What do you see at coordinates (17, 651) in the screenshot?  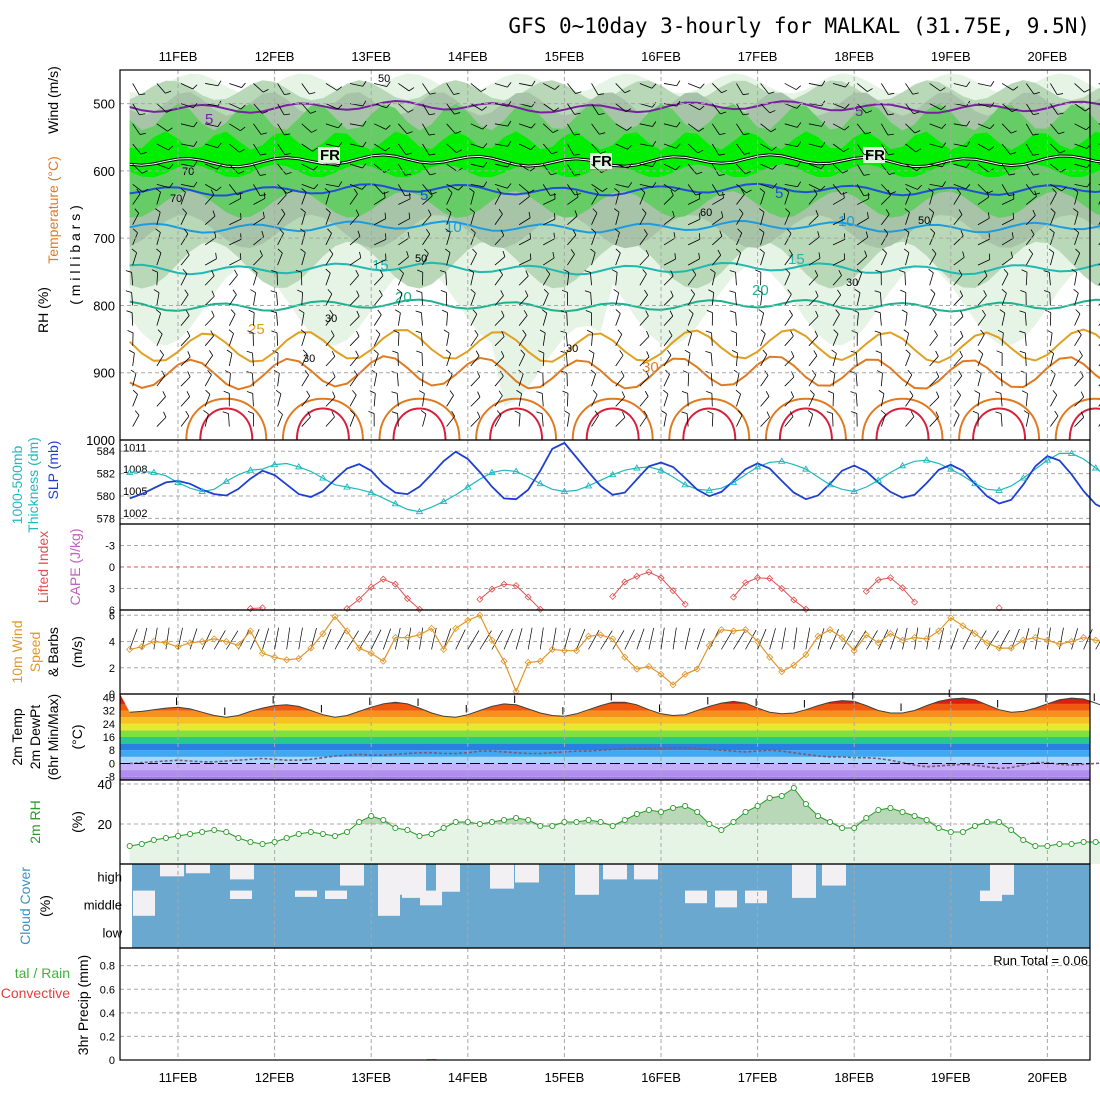 I see `wind10-axis-label: 10m Wind` at bounding box center [17, 651].